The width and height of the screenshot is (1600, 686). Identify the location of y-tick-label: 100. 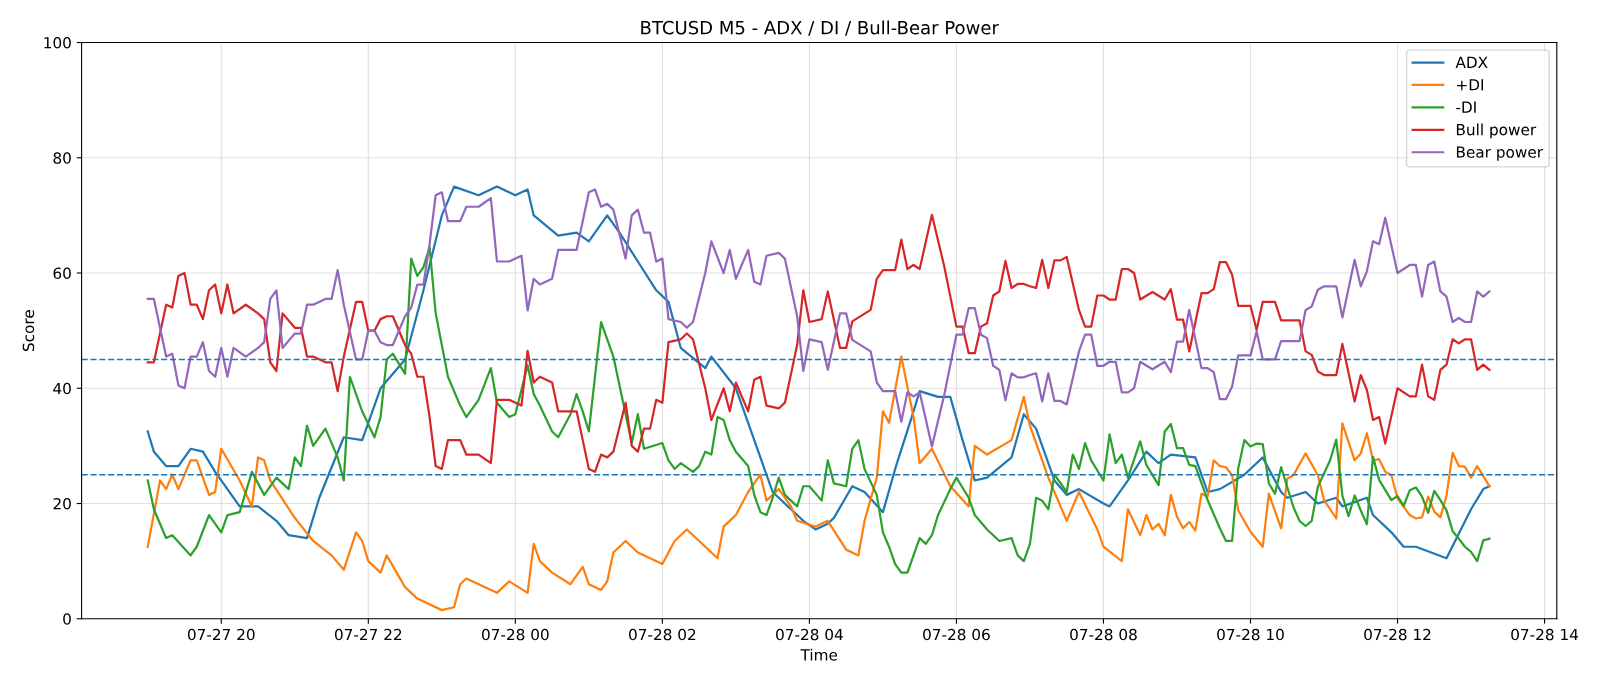
(57, 43).